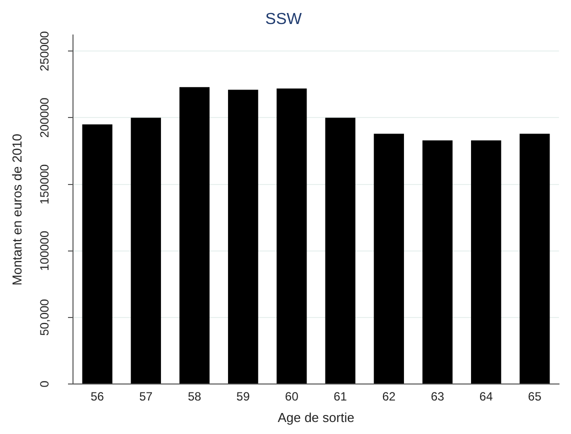  Describe the element at coordinates (44, 51) in the screenshot. I see `y-tick-label: 250000` at that location.